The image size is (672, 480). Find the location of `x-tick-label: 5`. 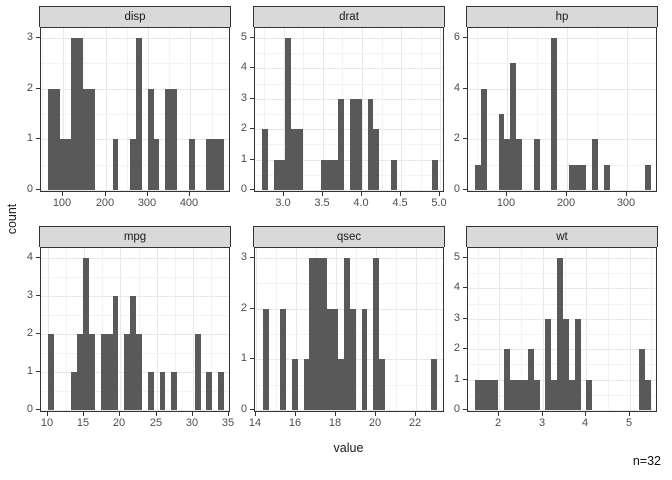

x-tick-label: 5 is located at coordinates (629, 423).